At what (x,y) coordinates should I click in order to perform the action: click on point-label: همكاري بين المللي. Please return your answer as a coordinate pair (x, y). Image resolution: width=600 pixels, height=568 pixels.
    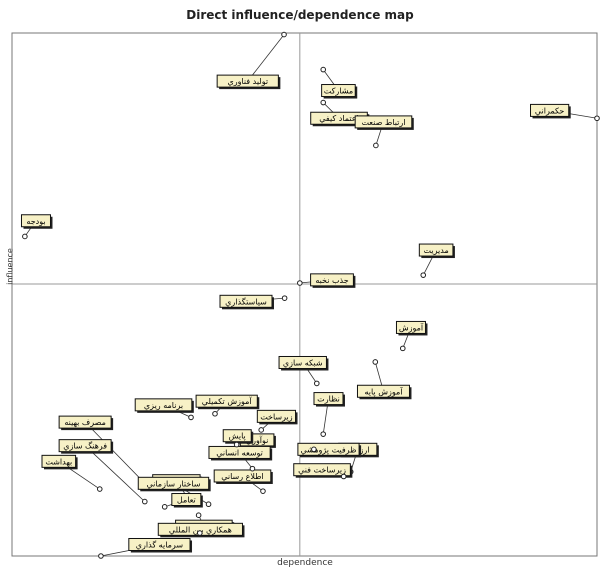
    Looking at the image, I should click on (200, 529).